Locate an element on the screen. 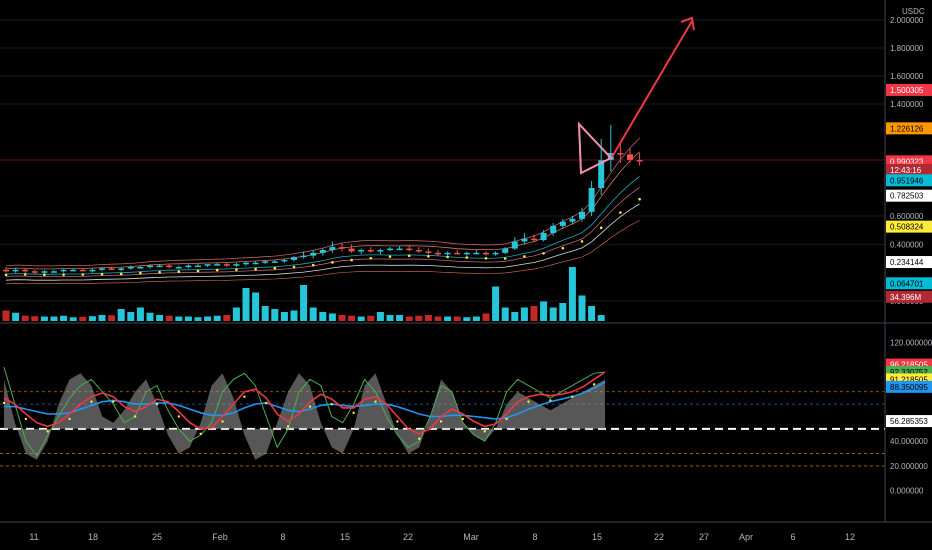  price-tick-label: 0.600000 is located at coordinates (907, 216).